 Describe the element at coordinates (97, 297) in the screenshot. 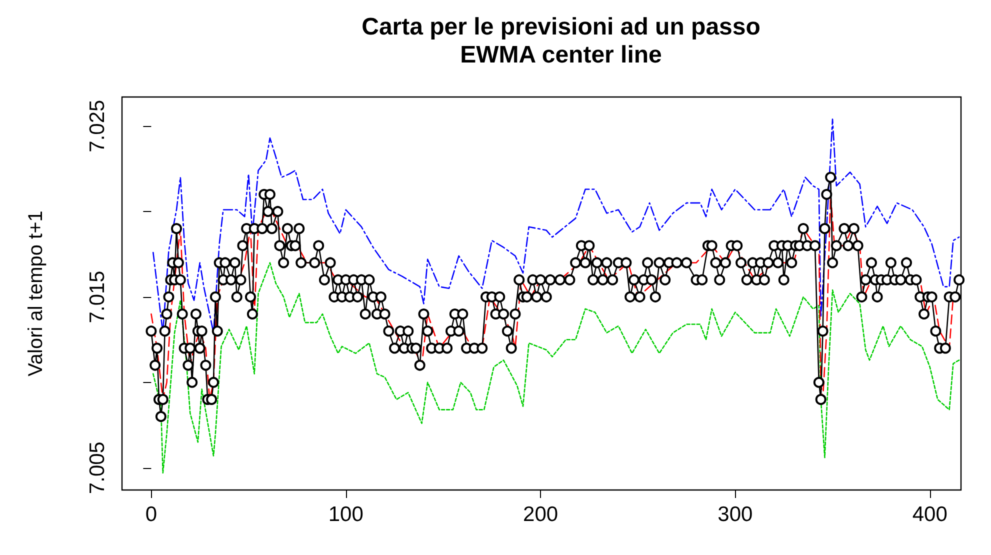

I see `y-tick-label: 7.015` at that location.